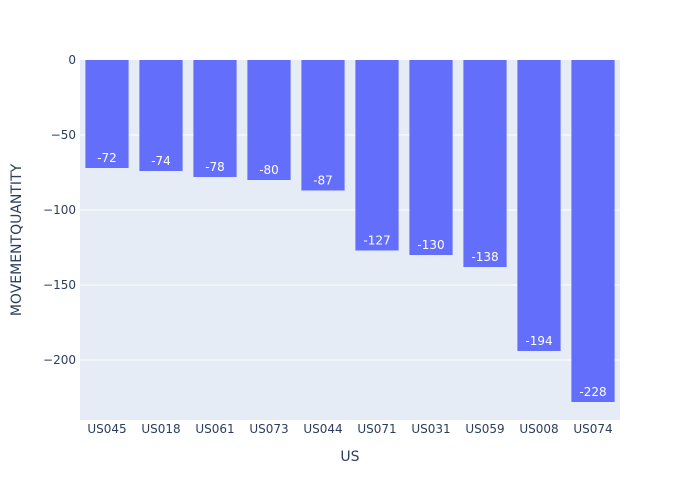 The image size is (700, 500). I want to click on x-tick-label: US061, so click(214, 429).